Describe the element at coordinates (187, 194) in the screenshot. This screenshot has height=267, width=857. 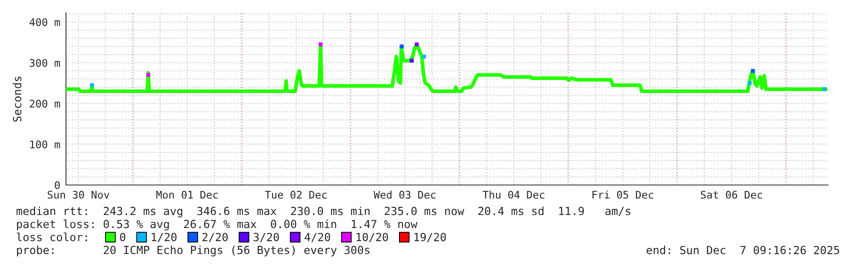
I see `x-tick-label: Mon 01 Dec` at that location.